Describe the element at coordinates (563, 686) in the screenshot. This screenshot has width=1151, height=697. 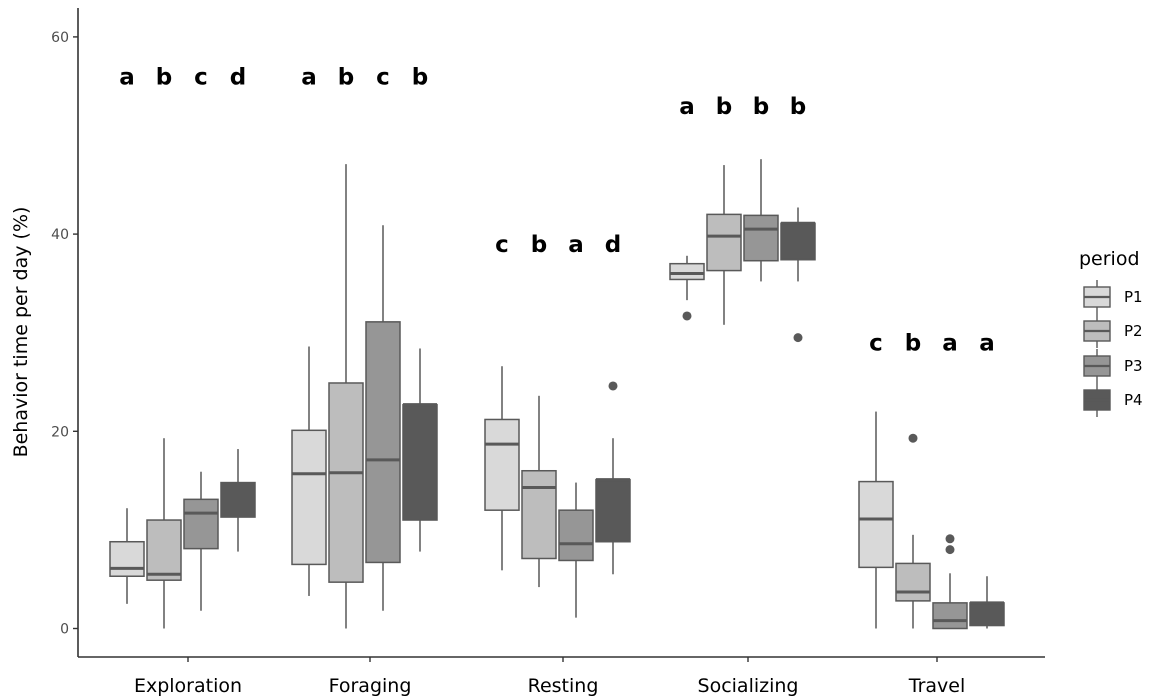
I see `x-tick-label: Resting` at that location.